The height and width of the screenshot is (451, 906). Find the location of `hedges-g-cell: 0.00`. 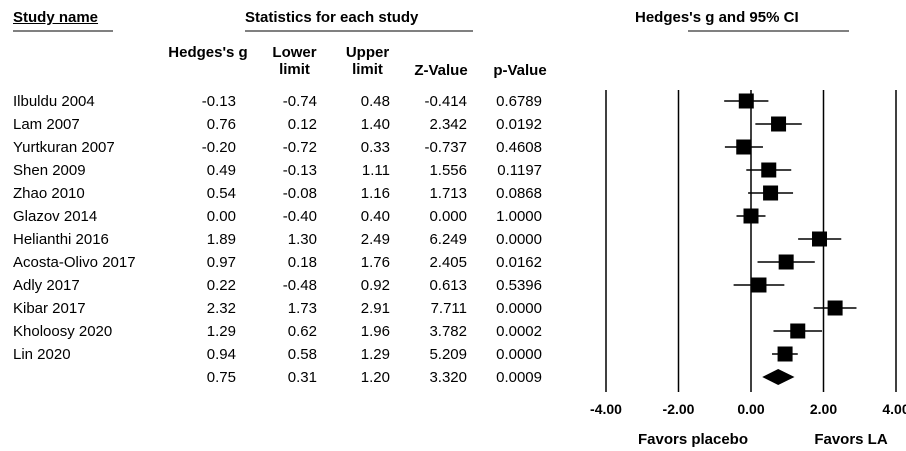

hedges-g-cell: 0.00 is located at coordinates (221, 216).